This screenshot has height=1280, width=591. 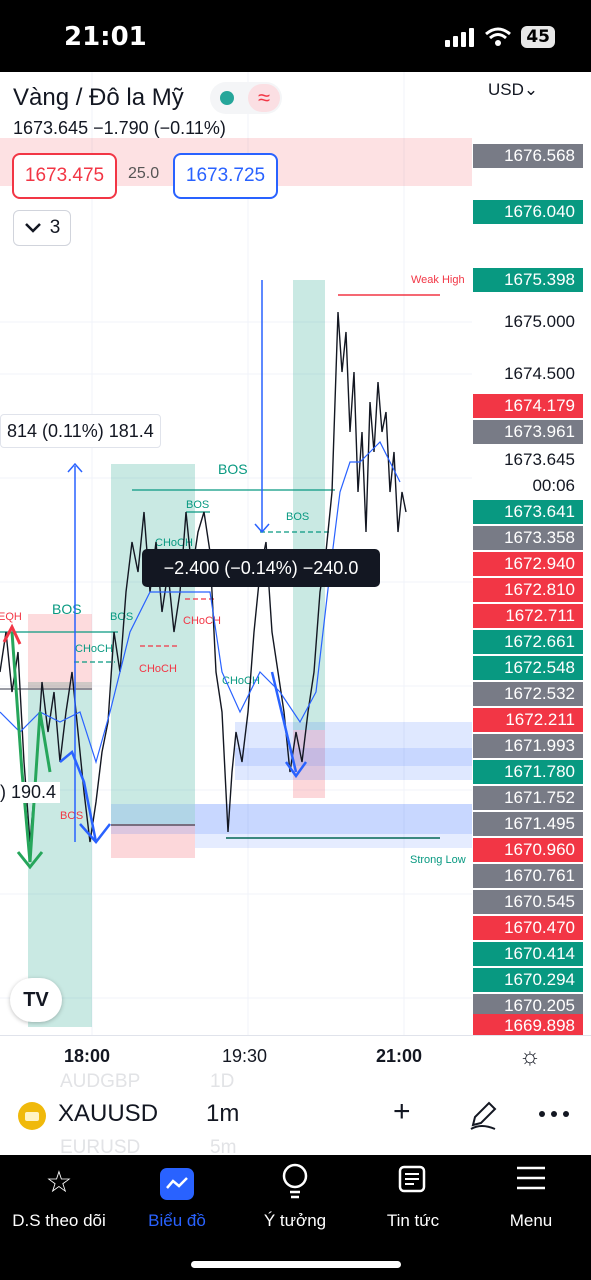 What do you see at coordinates (295, 1056) in the screenshot?
I see `time-axis: 18:00 19:30 21:00 ☼` at bounding box center [295, 1056].